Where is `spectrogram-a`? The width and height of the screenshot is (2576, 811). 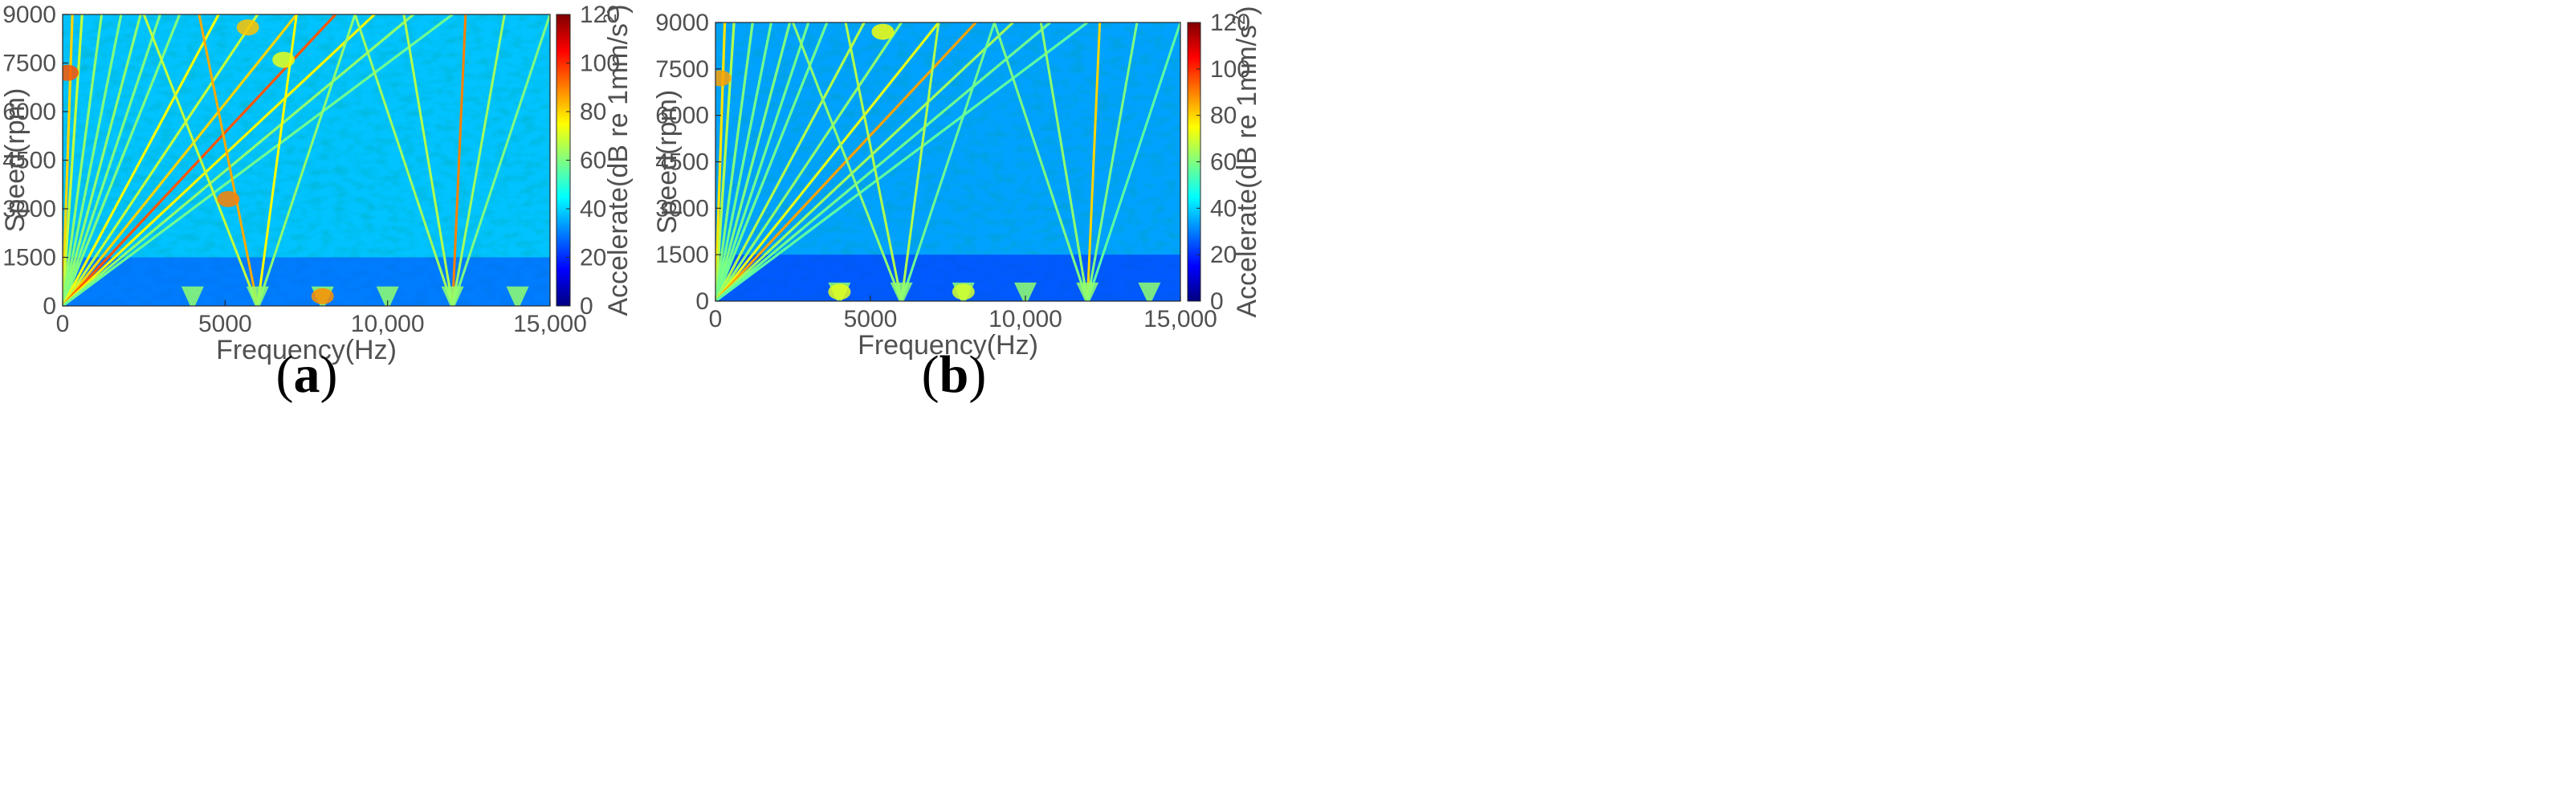 spectrogram-a is located at coordinates (306, 160).